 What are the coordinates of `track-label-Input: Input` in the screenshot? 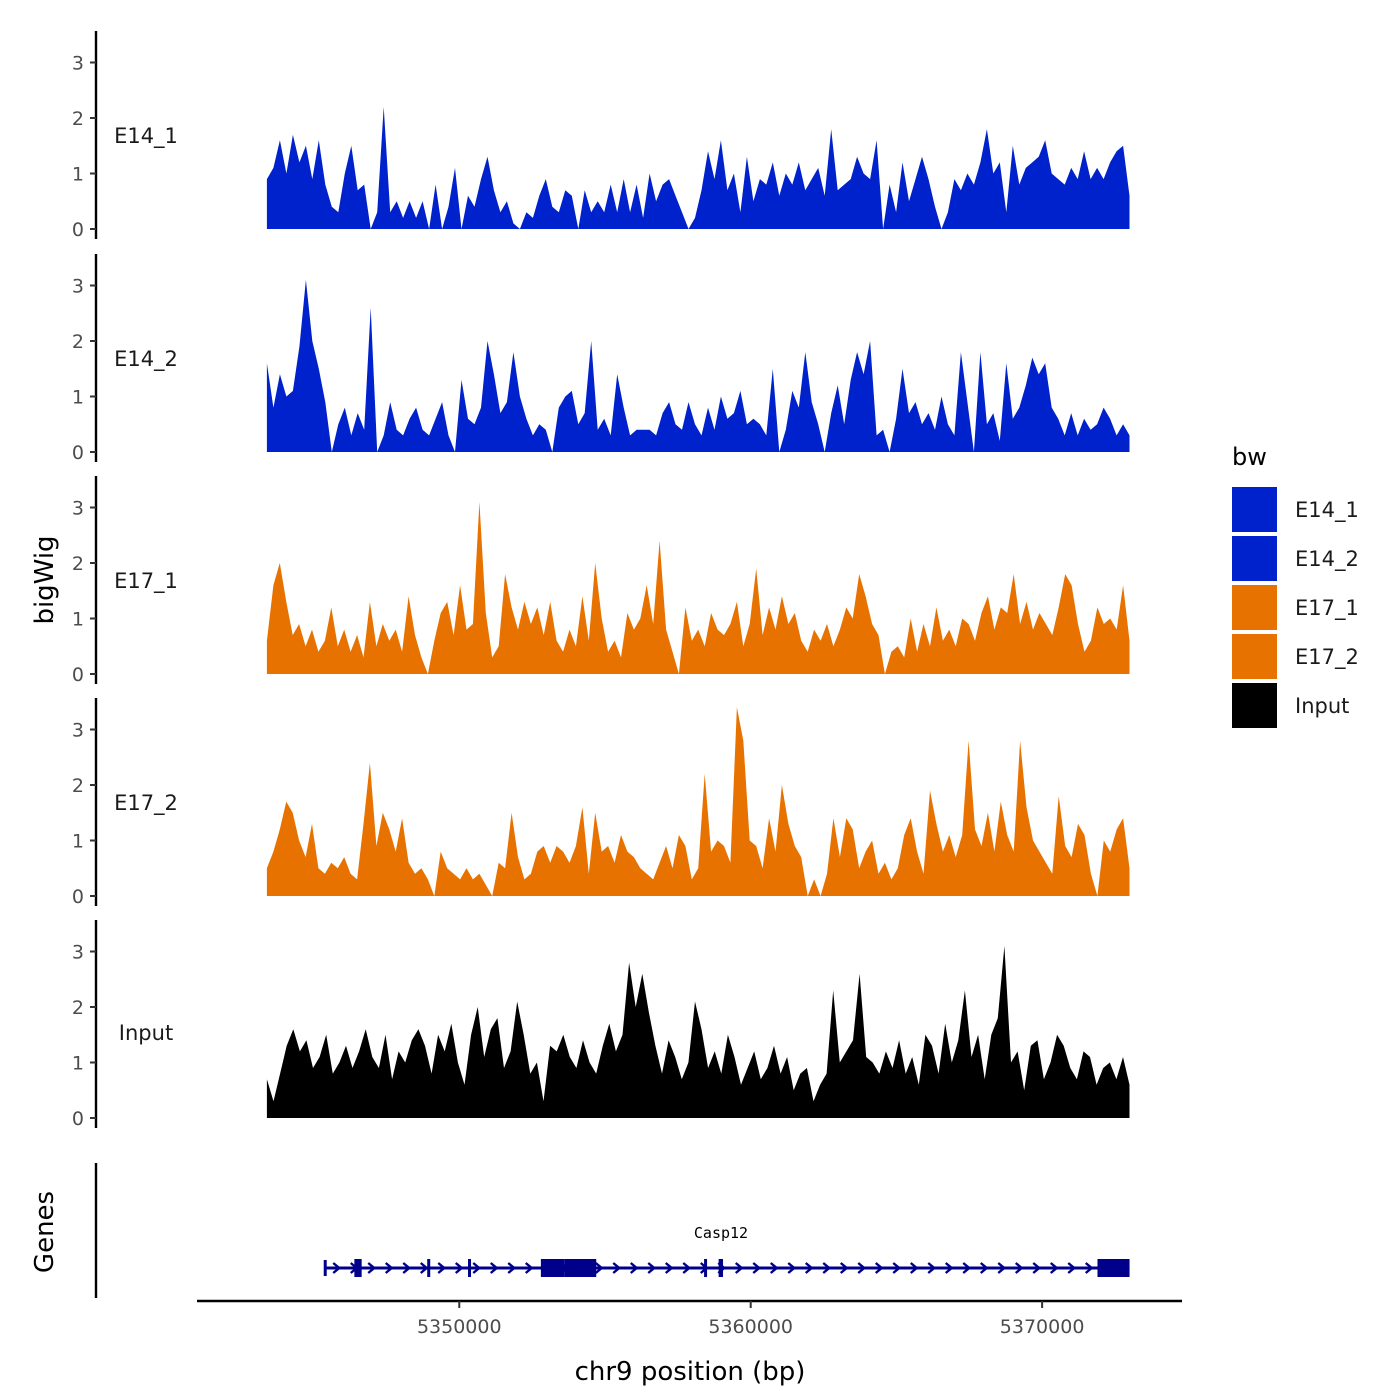 It's located at (146, 1033).